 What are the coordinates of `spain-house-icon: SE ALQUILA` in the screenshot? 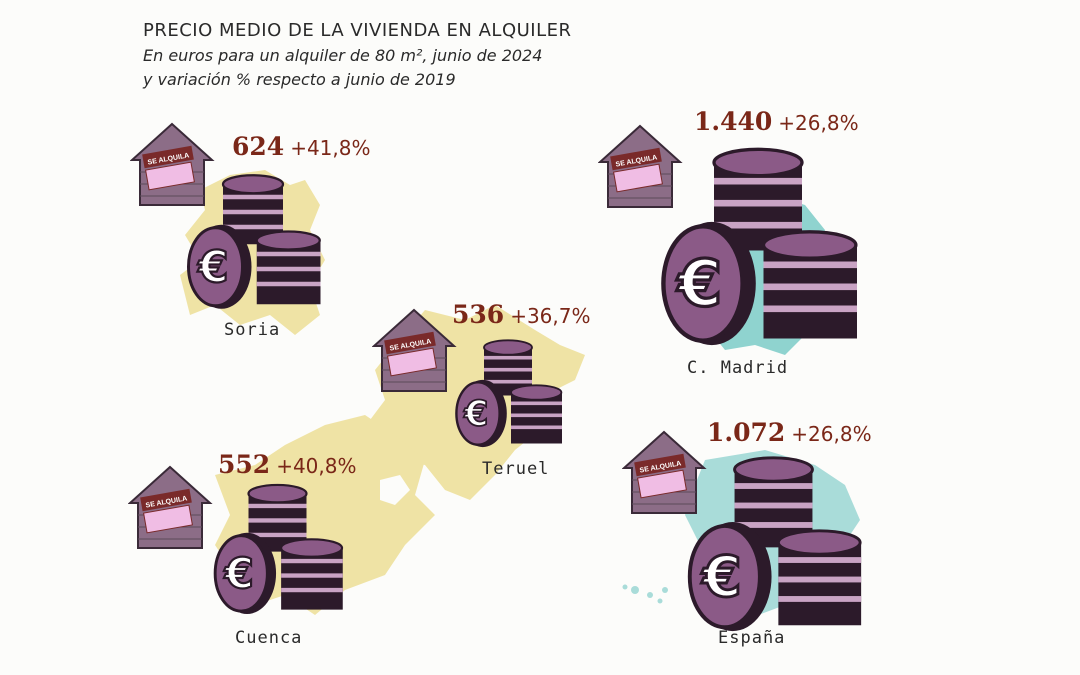 It's located at (664, 472).